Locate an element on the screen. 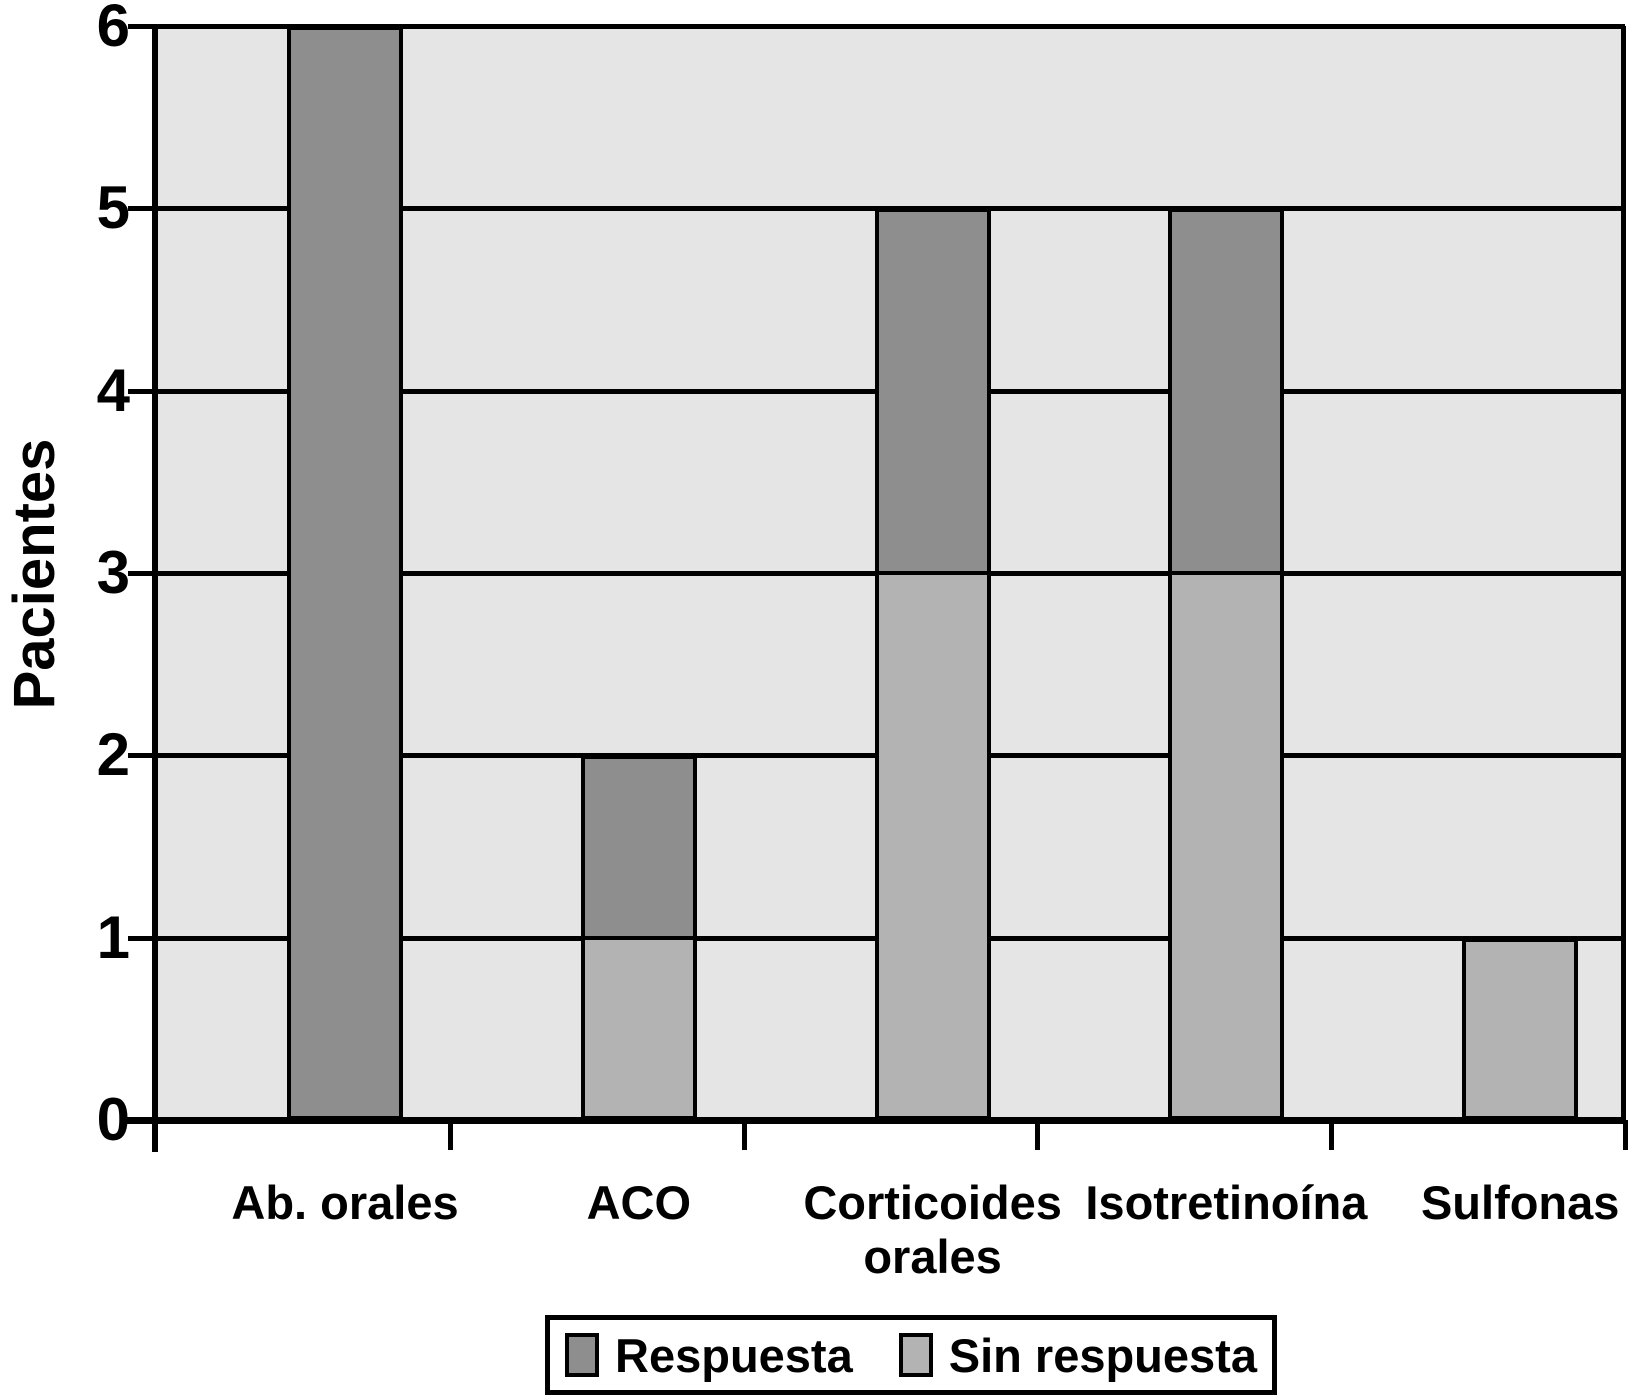 This screenshot has width=1633, height=1399. x-category-label: Corticoides orales is located at coordinates (932, 1230).